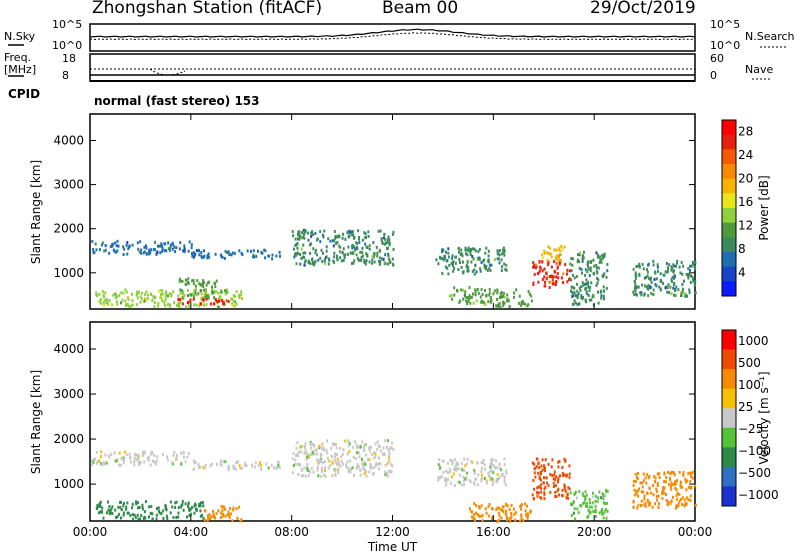 The width and height of the screenshot is (800, 554). I want to click on x-axis-label: Time UT, so click(392, 547).